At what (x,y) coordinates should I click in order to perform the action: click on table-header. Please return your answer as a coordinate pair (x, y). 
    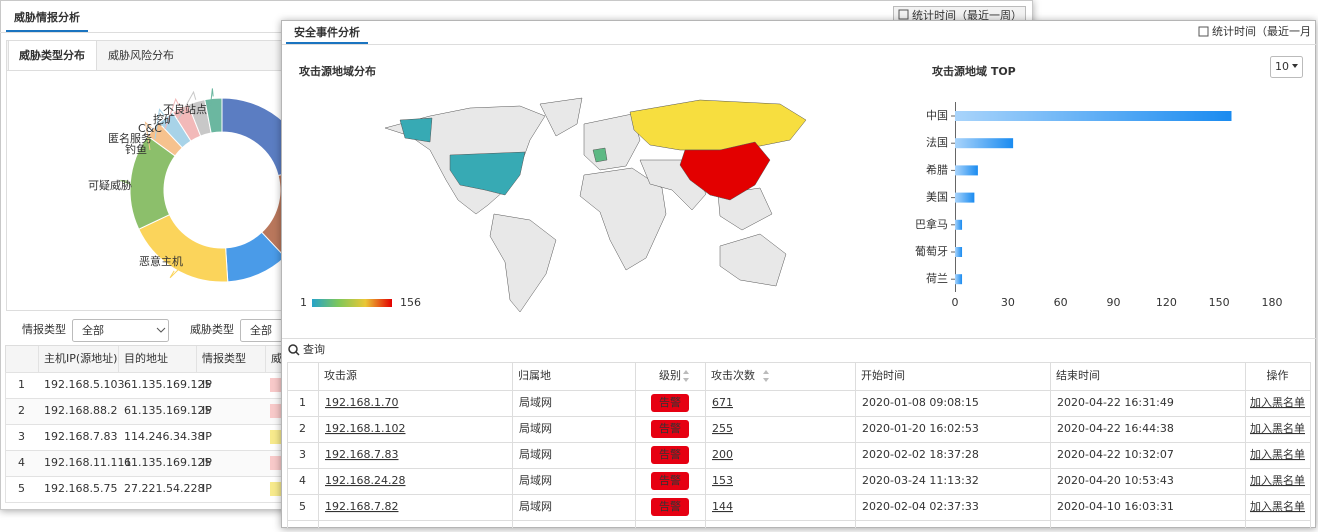
    Looking at the image, I should click on (799, 376).